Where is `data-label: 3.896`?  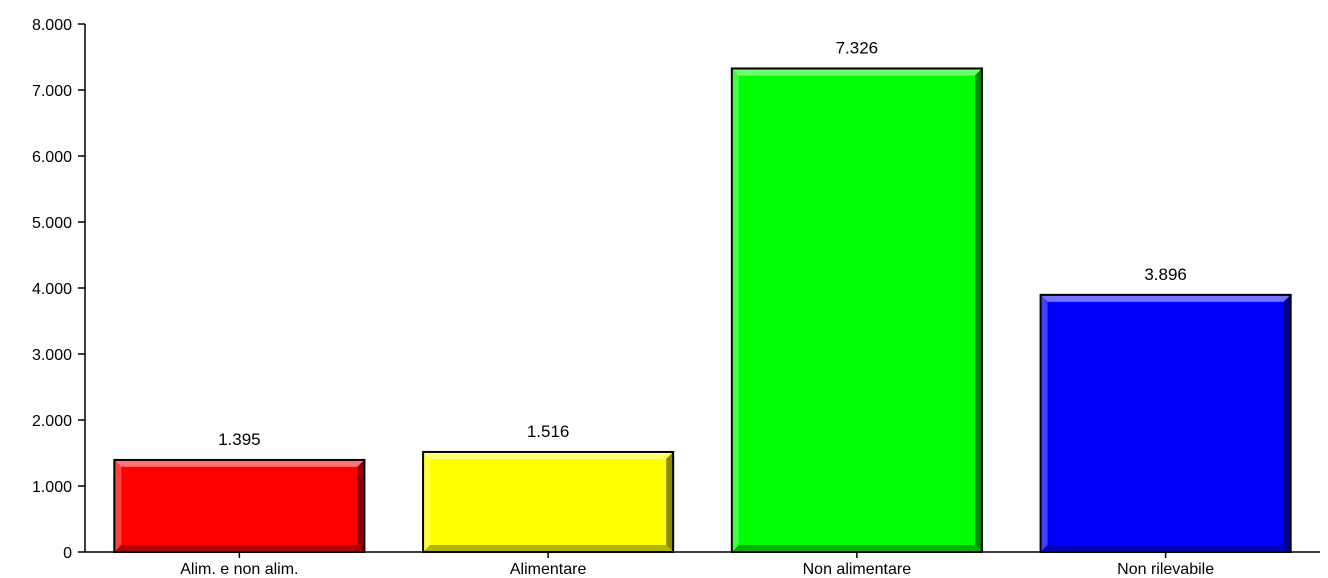
data-label: 3.896 is located at coordinates (1165, 274).